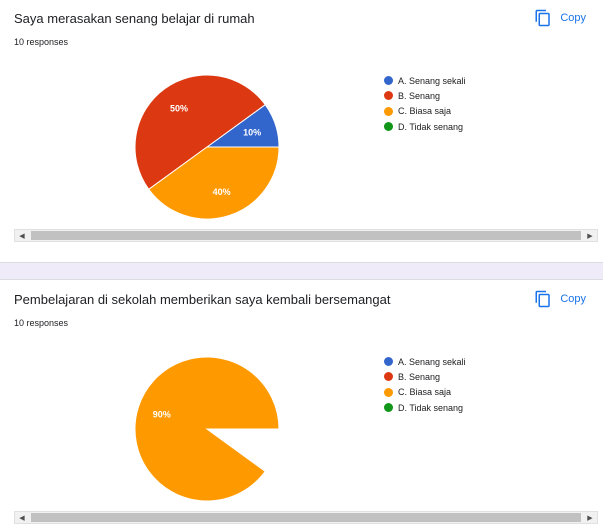 Image resolution: width=603 pixels, height=528 pixels. What do you see at coordinates (222, 192) in the screenshot?
I see `slice-label: 40%` at bounding box center [222, 192].